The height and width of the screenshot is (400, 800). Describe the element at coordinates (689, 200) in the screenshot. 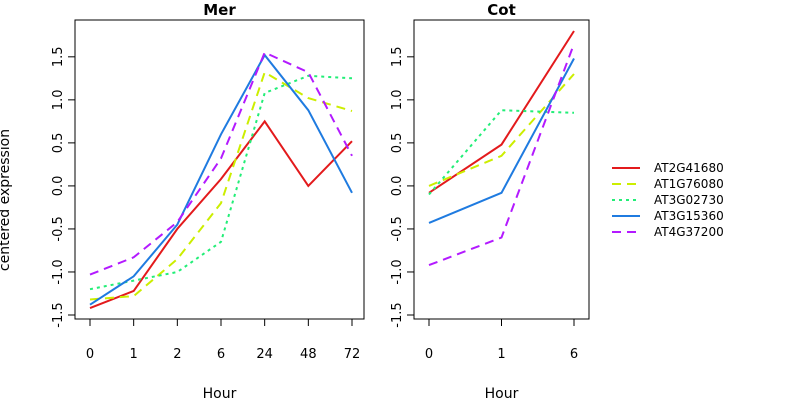

I see `legend-label: AT3G02730` at that location.